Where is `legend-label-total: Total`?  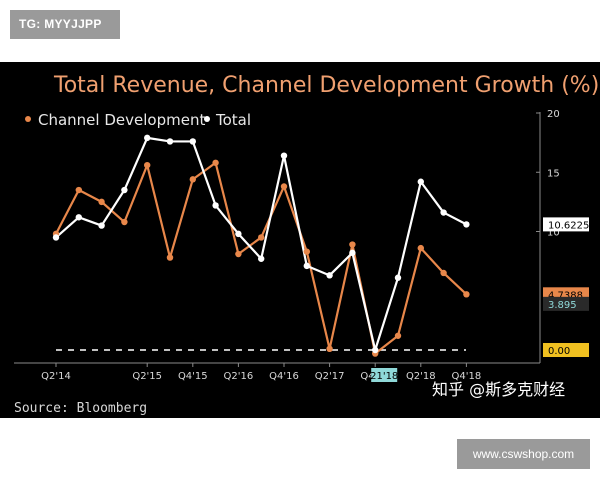 legend-label-total: Total is located at coordinates (233, 120).